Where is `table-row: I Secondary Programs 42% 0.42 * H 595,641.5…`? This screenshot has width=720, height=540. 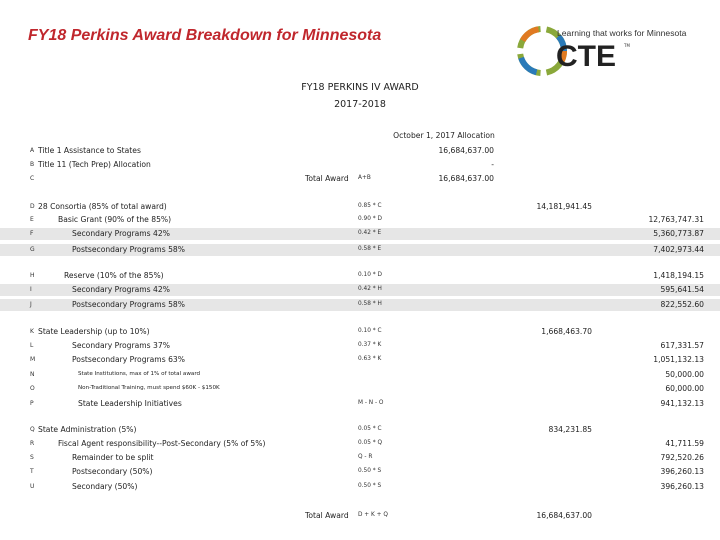
table-row: I Secondary Programs 42% 0.42 * H 595,641.5… is located at coordinates (360, 290).